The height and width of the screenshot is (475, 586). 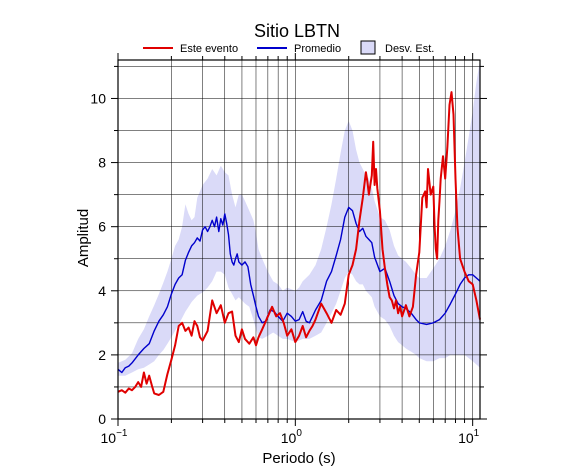 What do you see at coordinates (102, 163) in the screenshot?
I see `y-tick-label: 8` at bounding box center [102, 163].